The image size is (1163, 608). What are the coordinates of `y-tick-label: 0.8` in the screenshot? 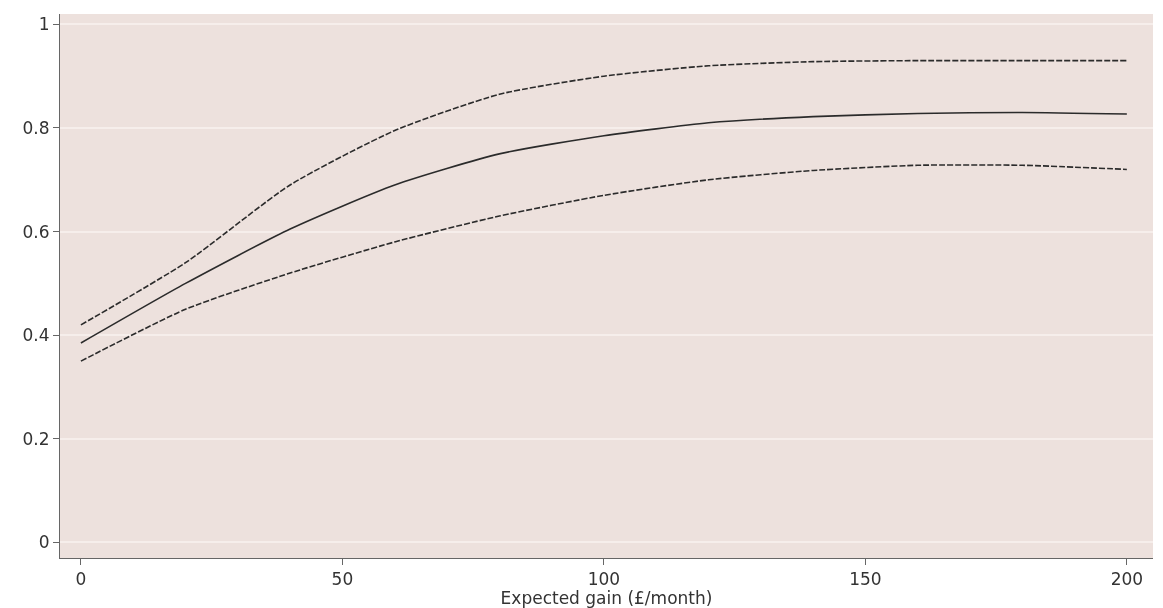 It's located at (36, 127).